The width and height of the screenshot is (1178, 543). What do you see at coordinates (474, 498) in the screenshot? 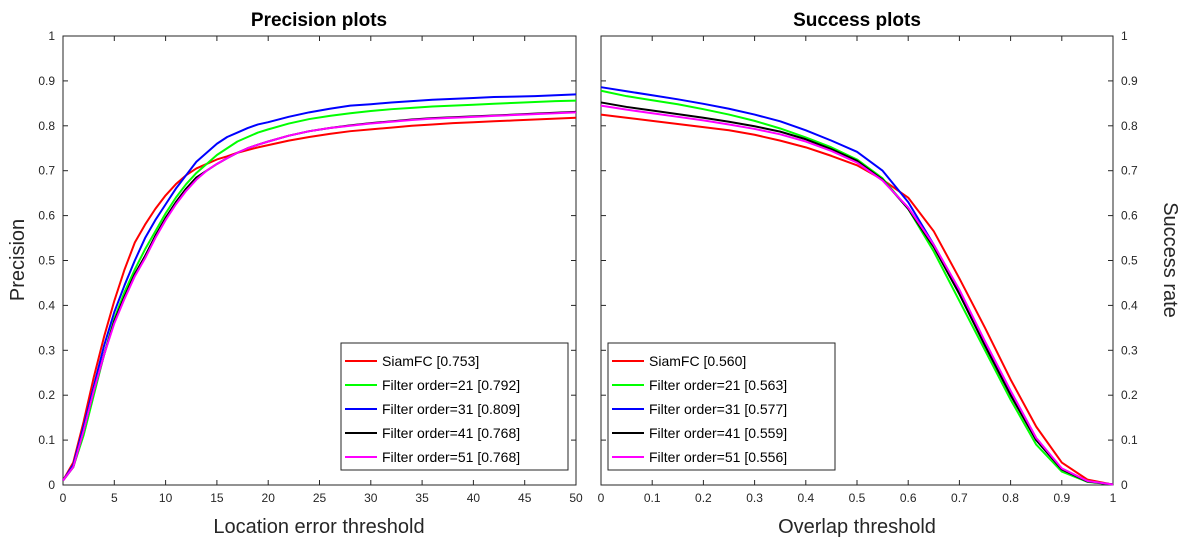
I see `x-tick-label: 40` at bounding box center [474, 498].